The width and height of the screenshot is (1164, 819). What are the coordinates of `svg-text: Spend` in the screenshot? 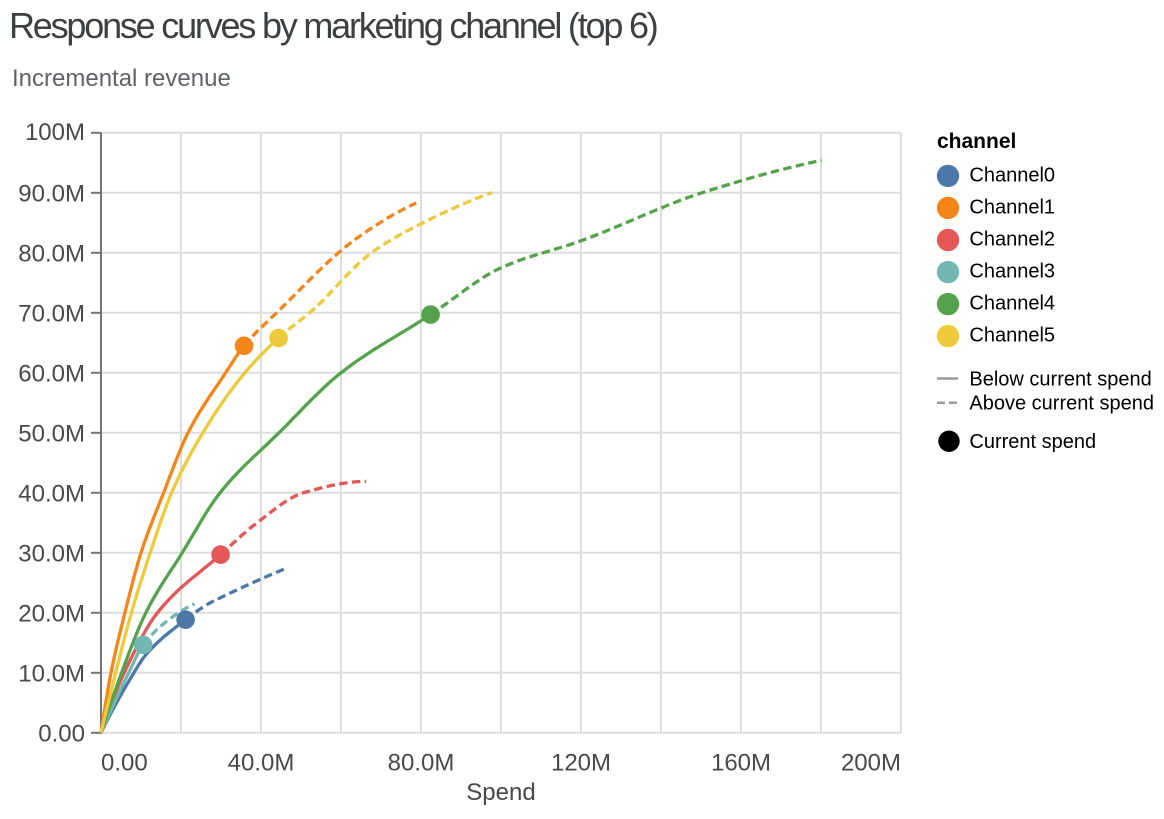 It's located at (500, 792).